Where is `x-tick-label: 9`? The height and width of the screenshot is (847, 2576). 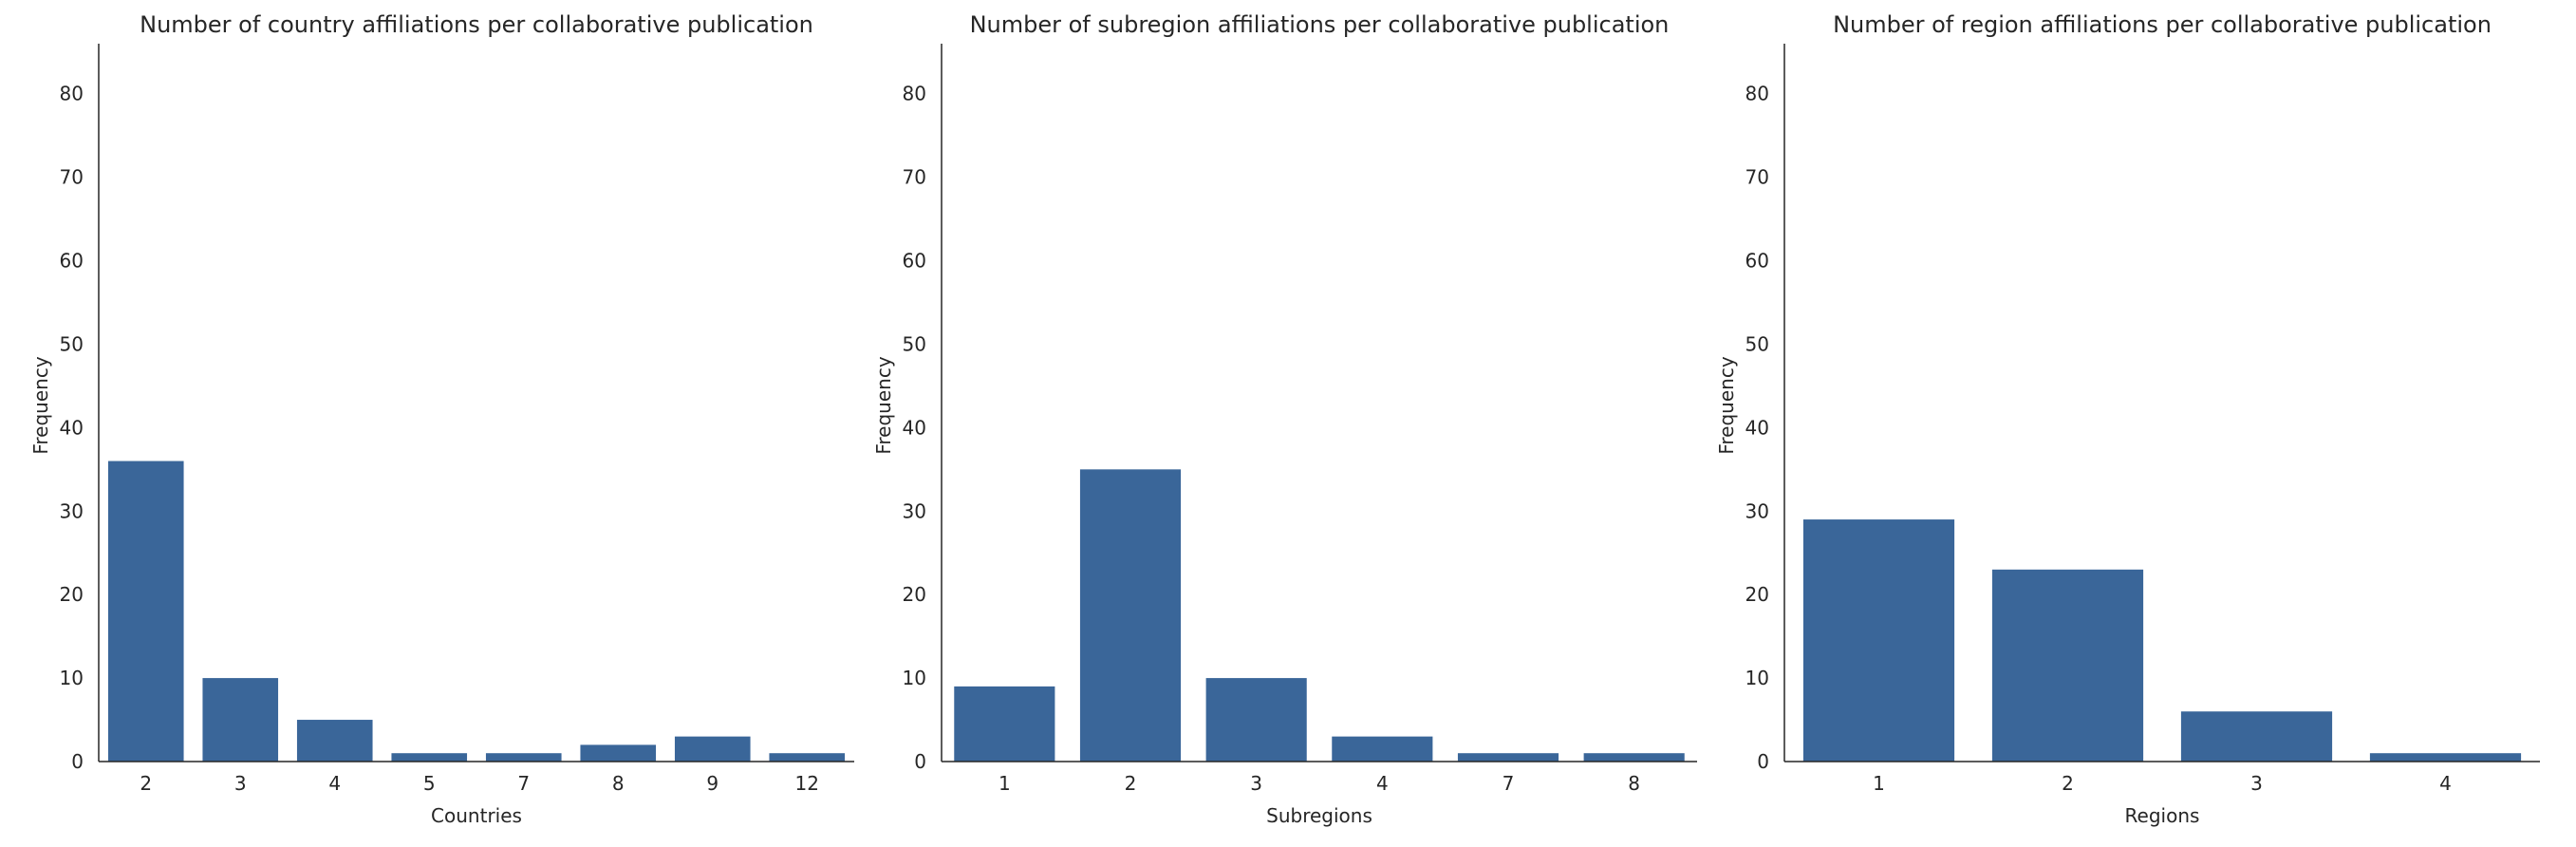
x-tick-label: 9 is located at coordinates (712, 784).